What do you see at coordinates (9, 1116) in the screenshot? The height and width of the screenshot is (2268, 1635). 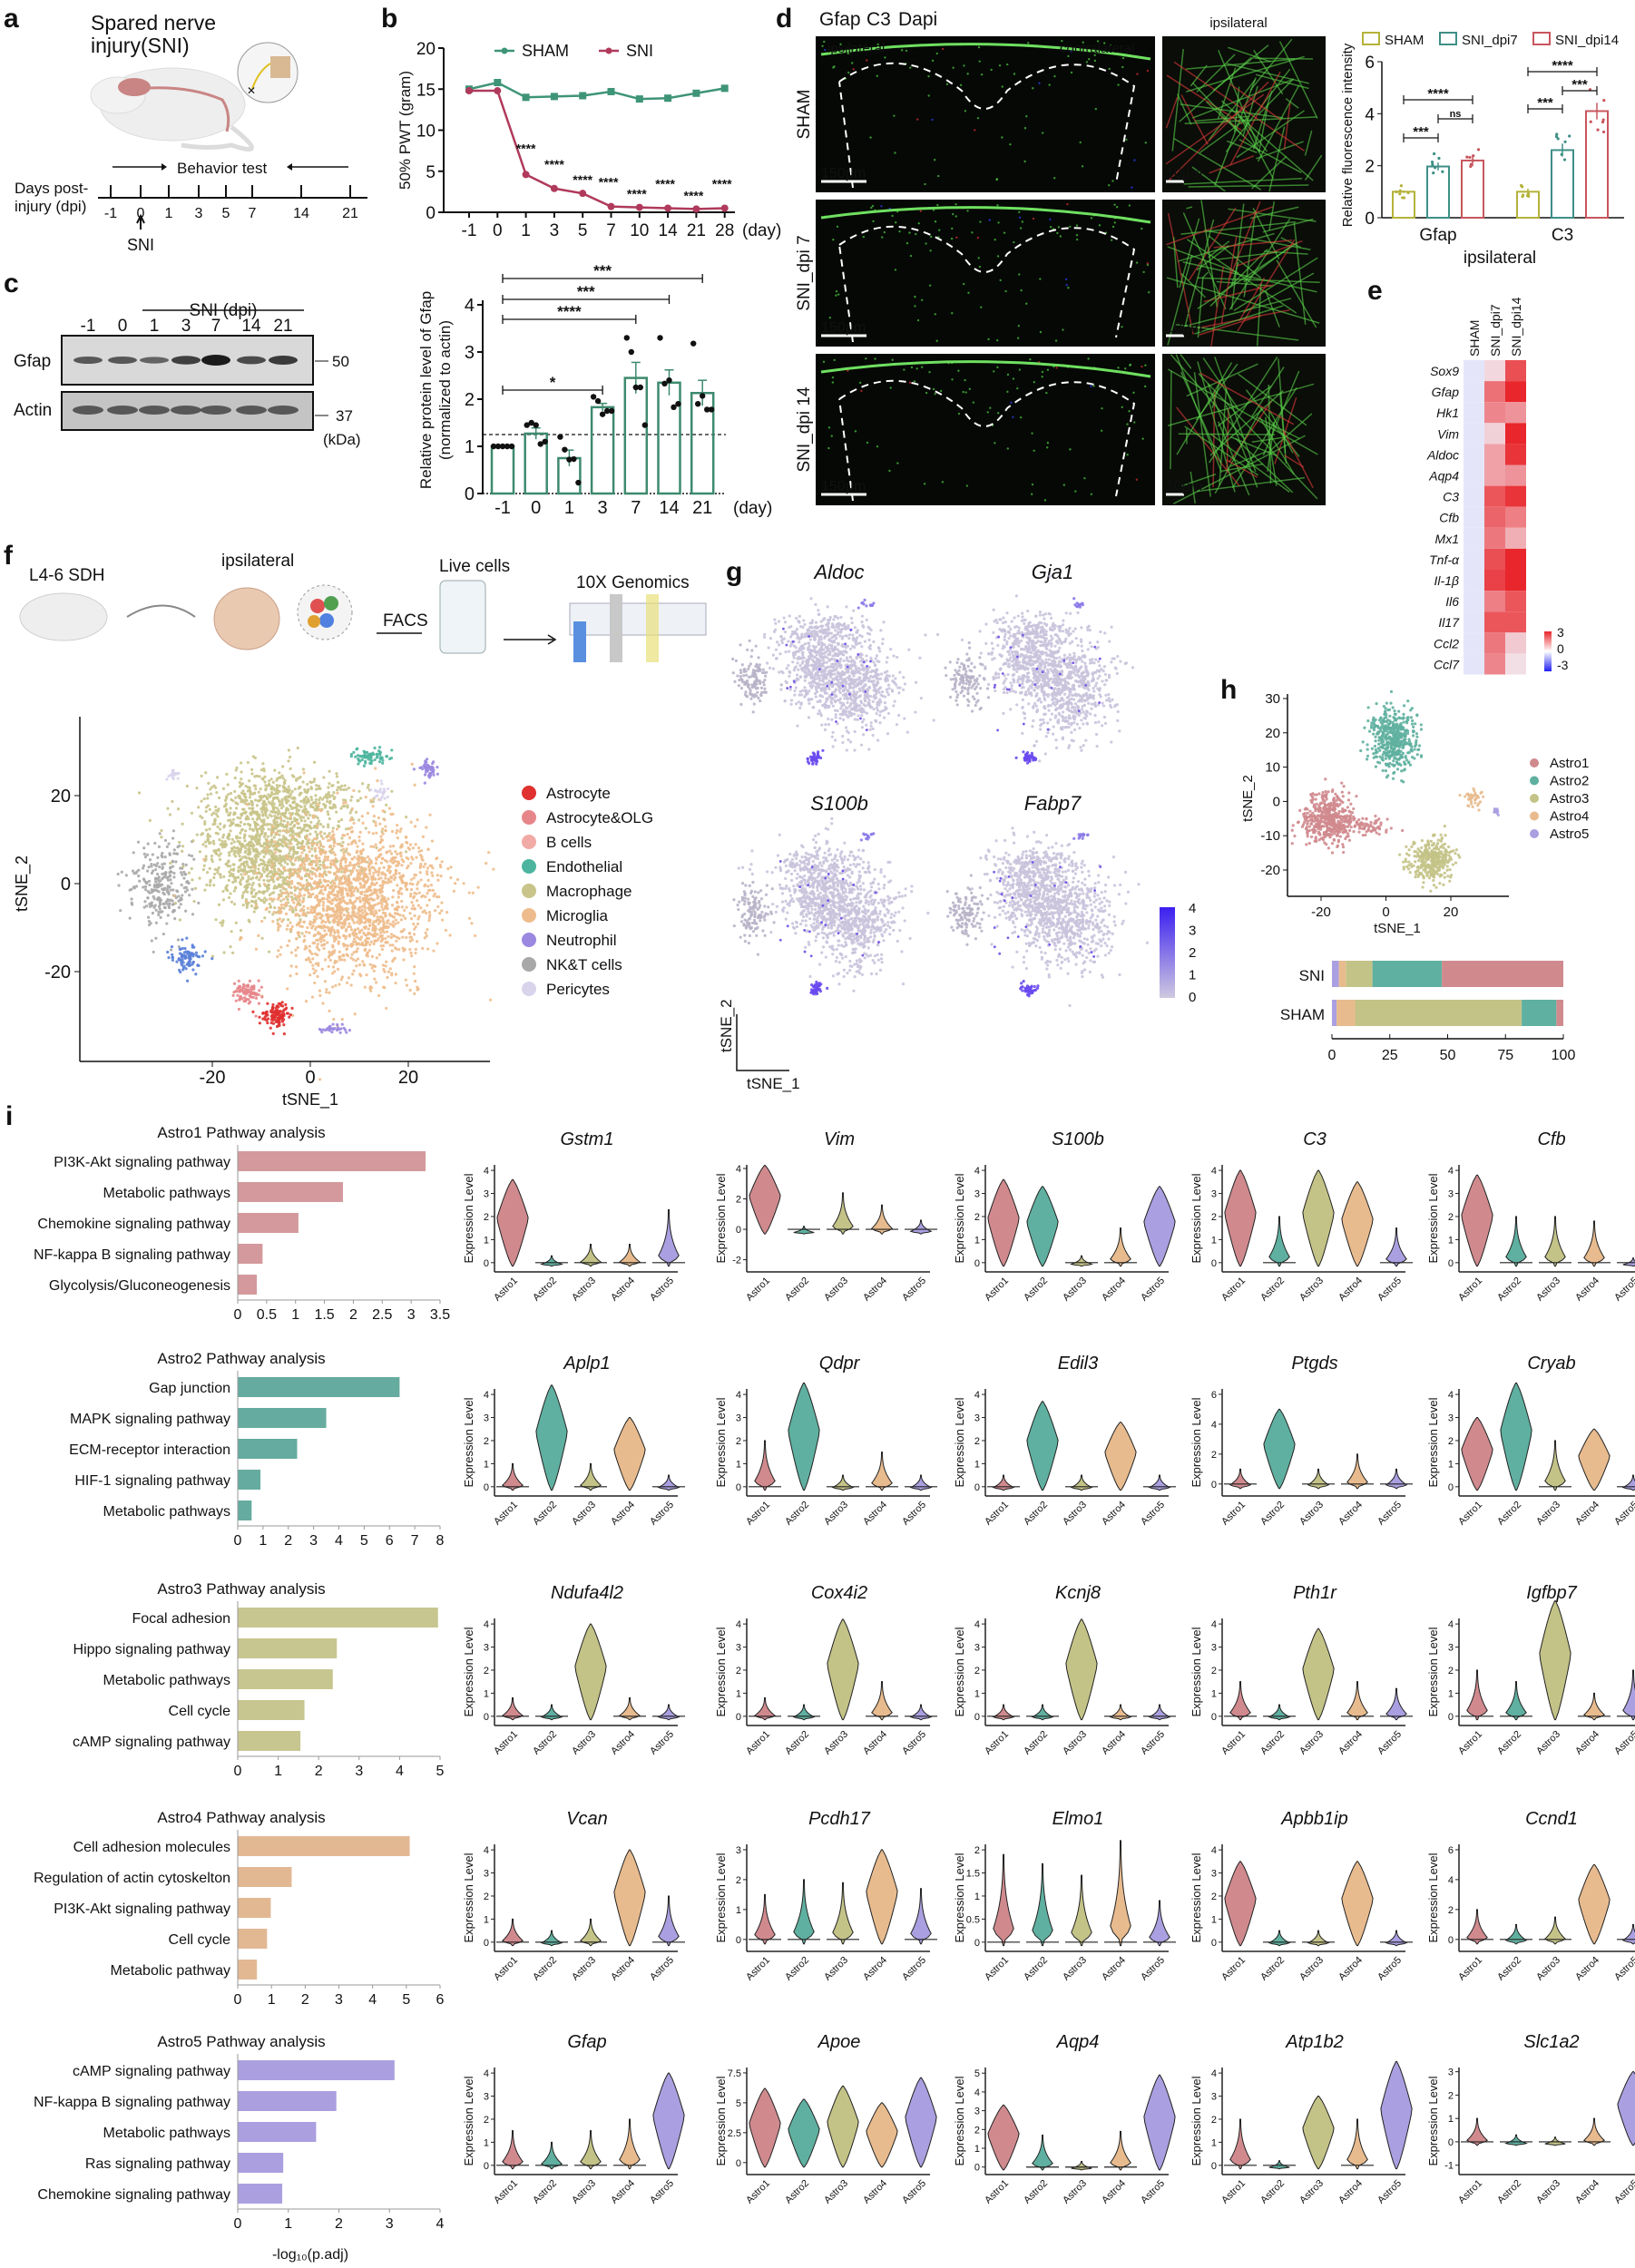 I see `panel-label-i: i` at bounding box center [9, 1116].